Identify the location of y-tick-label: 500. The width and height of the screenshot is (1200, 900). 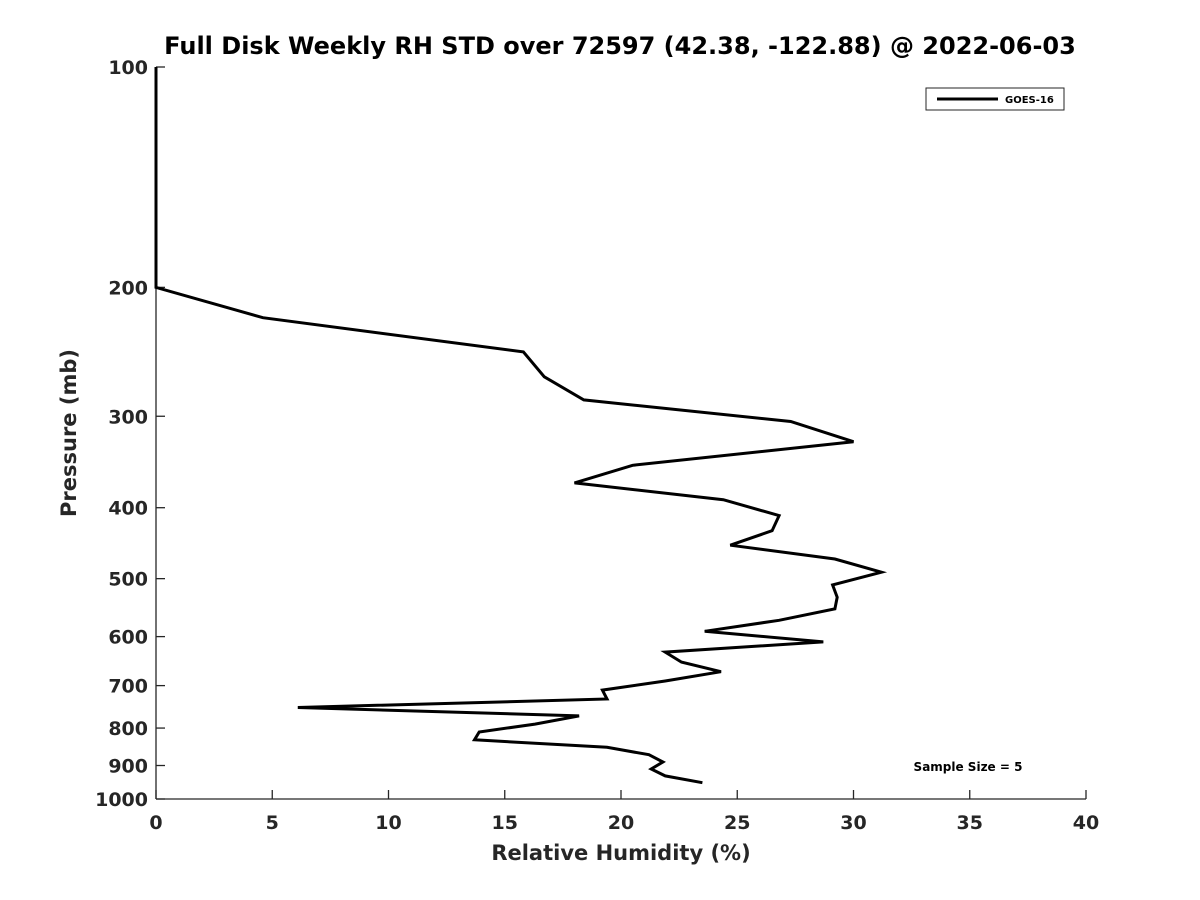
(128, 580).